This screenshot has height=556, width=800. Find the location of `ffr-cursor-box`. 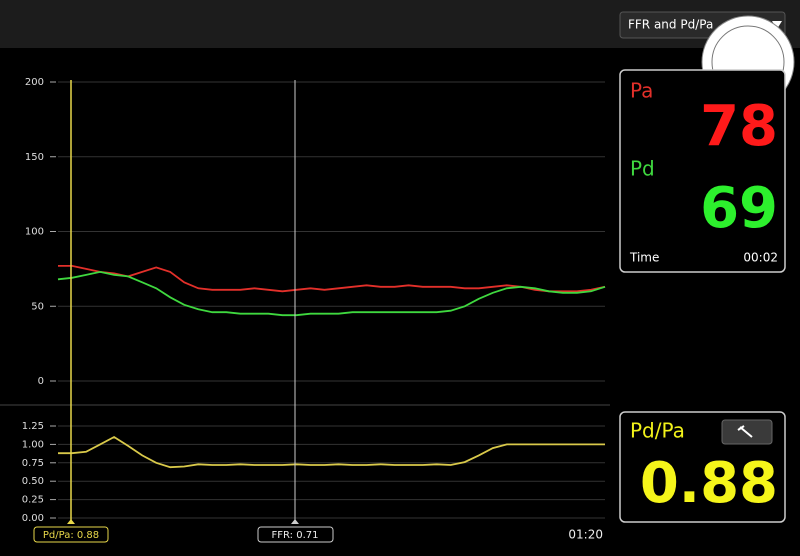

ffr-cursor-box is located at coordinates (295, 534).